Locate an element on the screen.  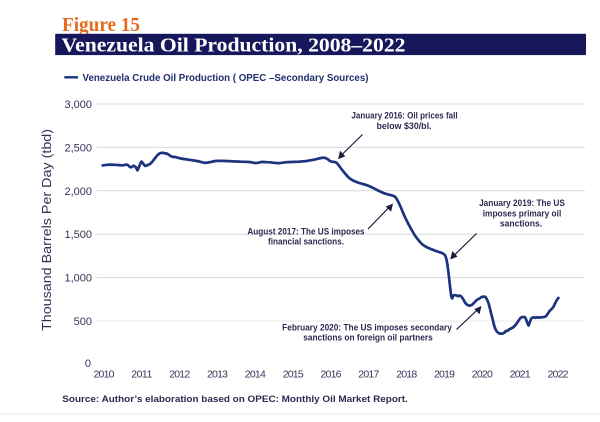
svg-text: 2011 is located at coordinates (141, 375).